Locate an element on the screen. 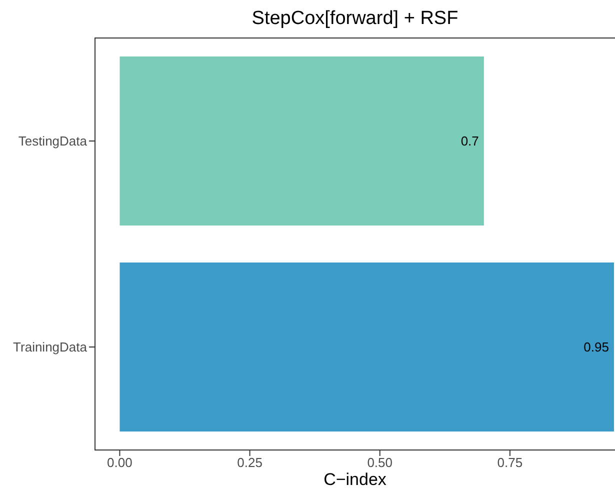 The image size is (615, 495). x-axis-title: C−index is located at coordinates (355, 480).